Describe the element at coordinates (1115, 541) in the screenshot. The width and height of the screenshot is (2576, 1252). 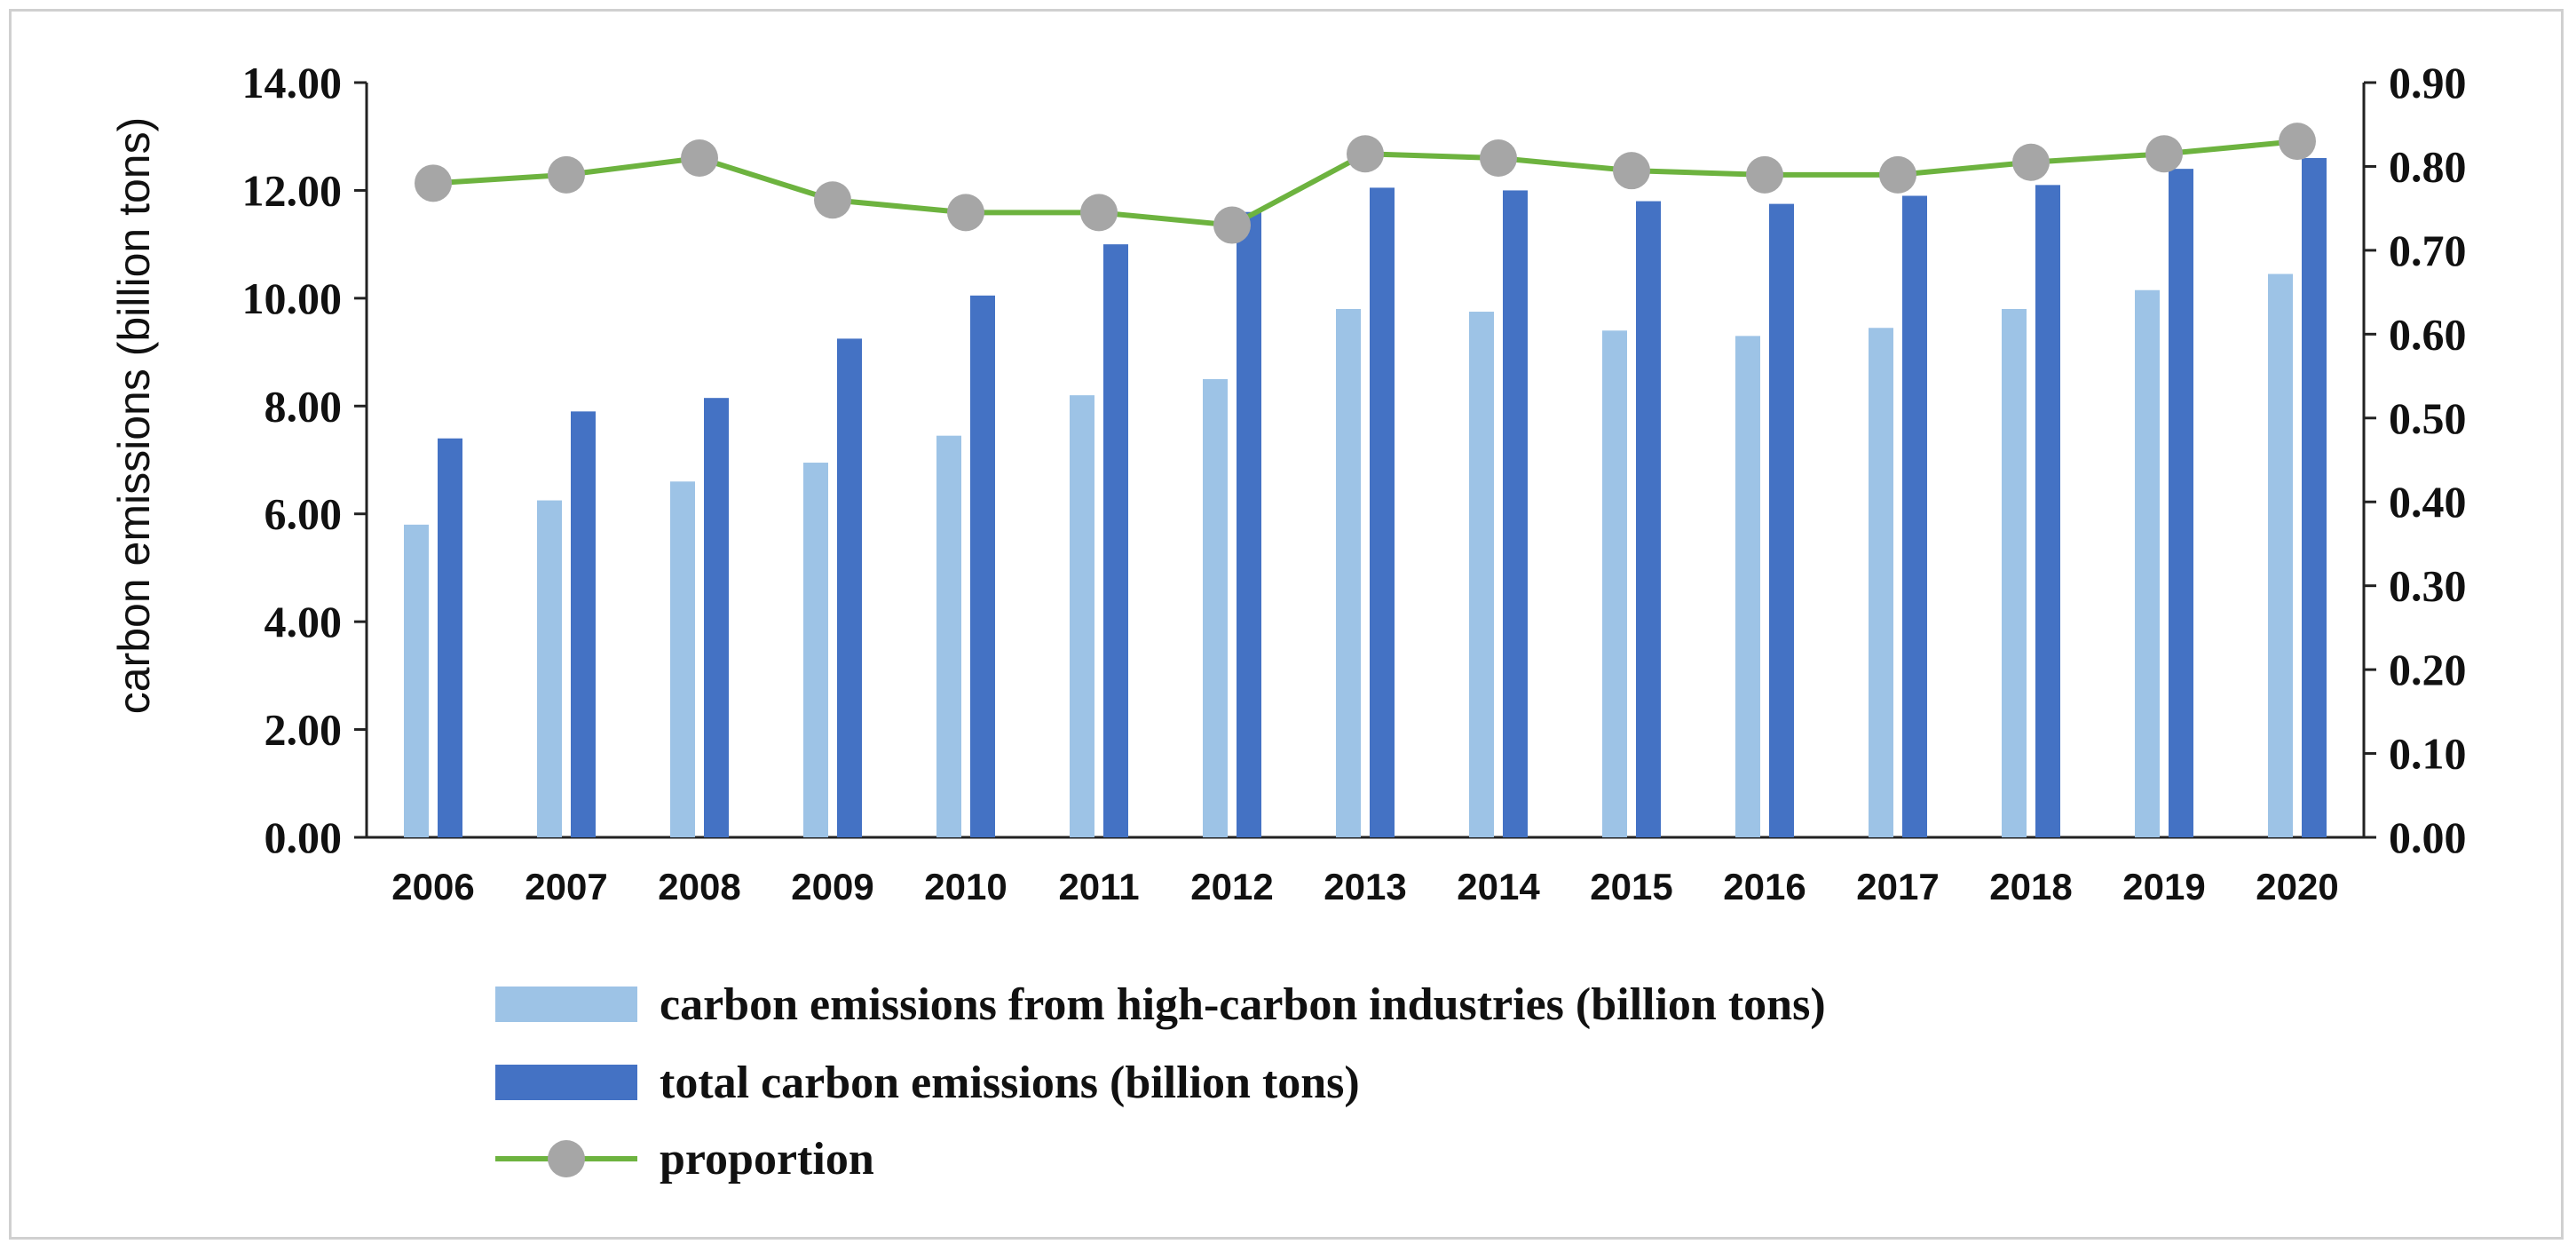
I see `bar-total-2011` at that location.